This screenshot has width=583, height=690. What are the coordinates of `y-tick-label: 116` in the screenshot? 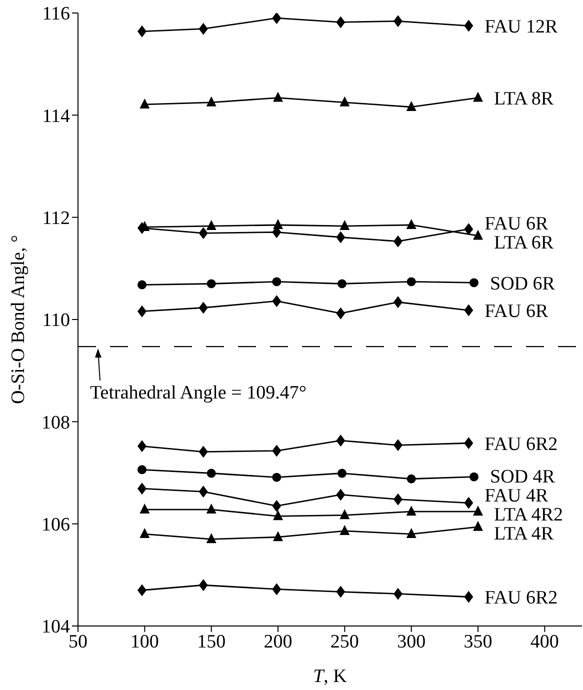 It's located at (56, 14).